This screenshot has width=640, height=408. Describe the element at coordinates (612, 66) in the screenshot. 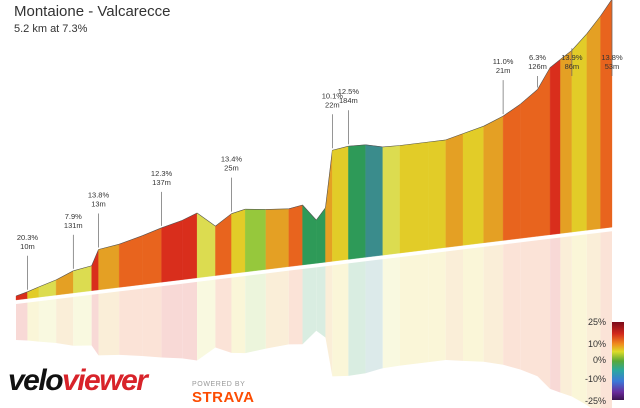

I see `annotation-length-label: 53m` at that location.